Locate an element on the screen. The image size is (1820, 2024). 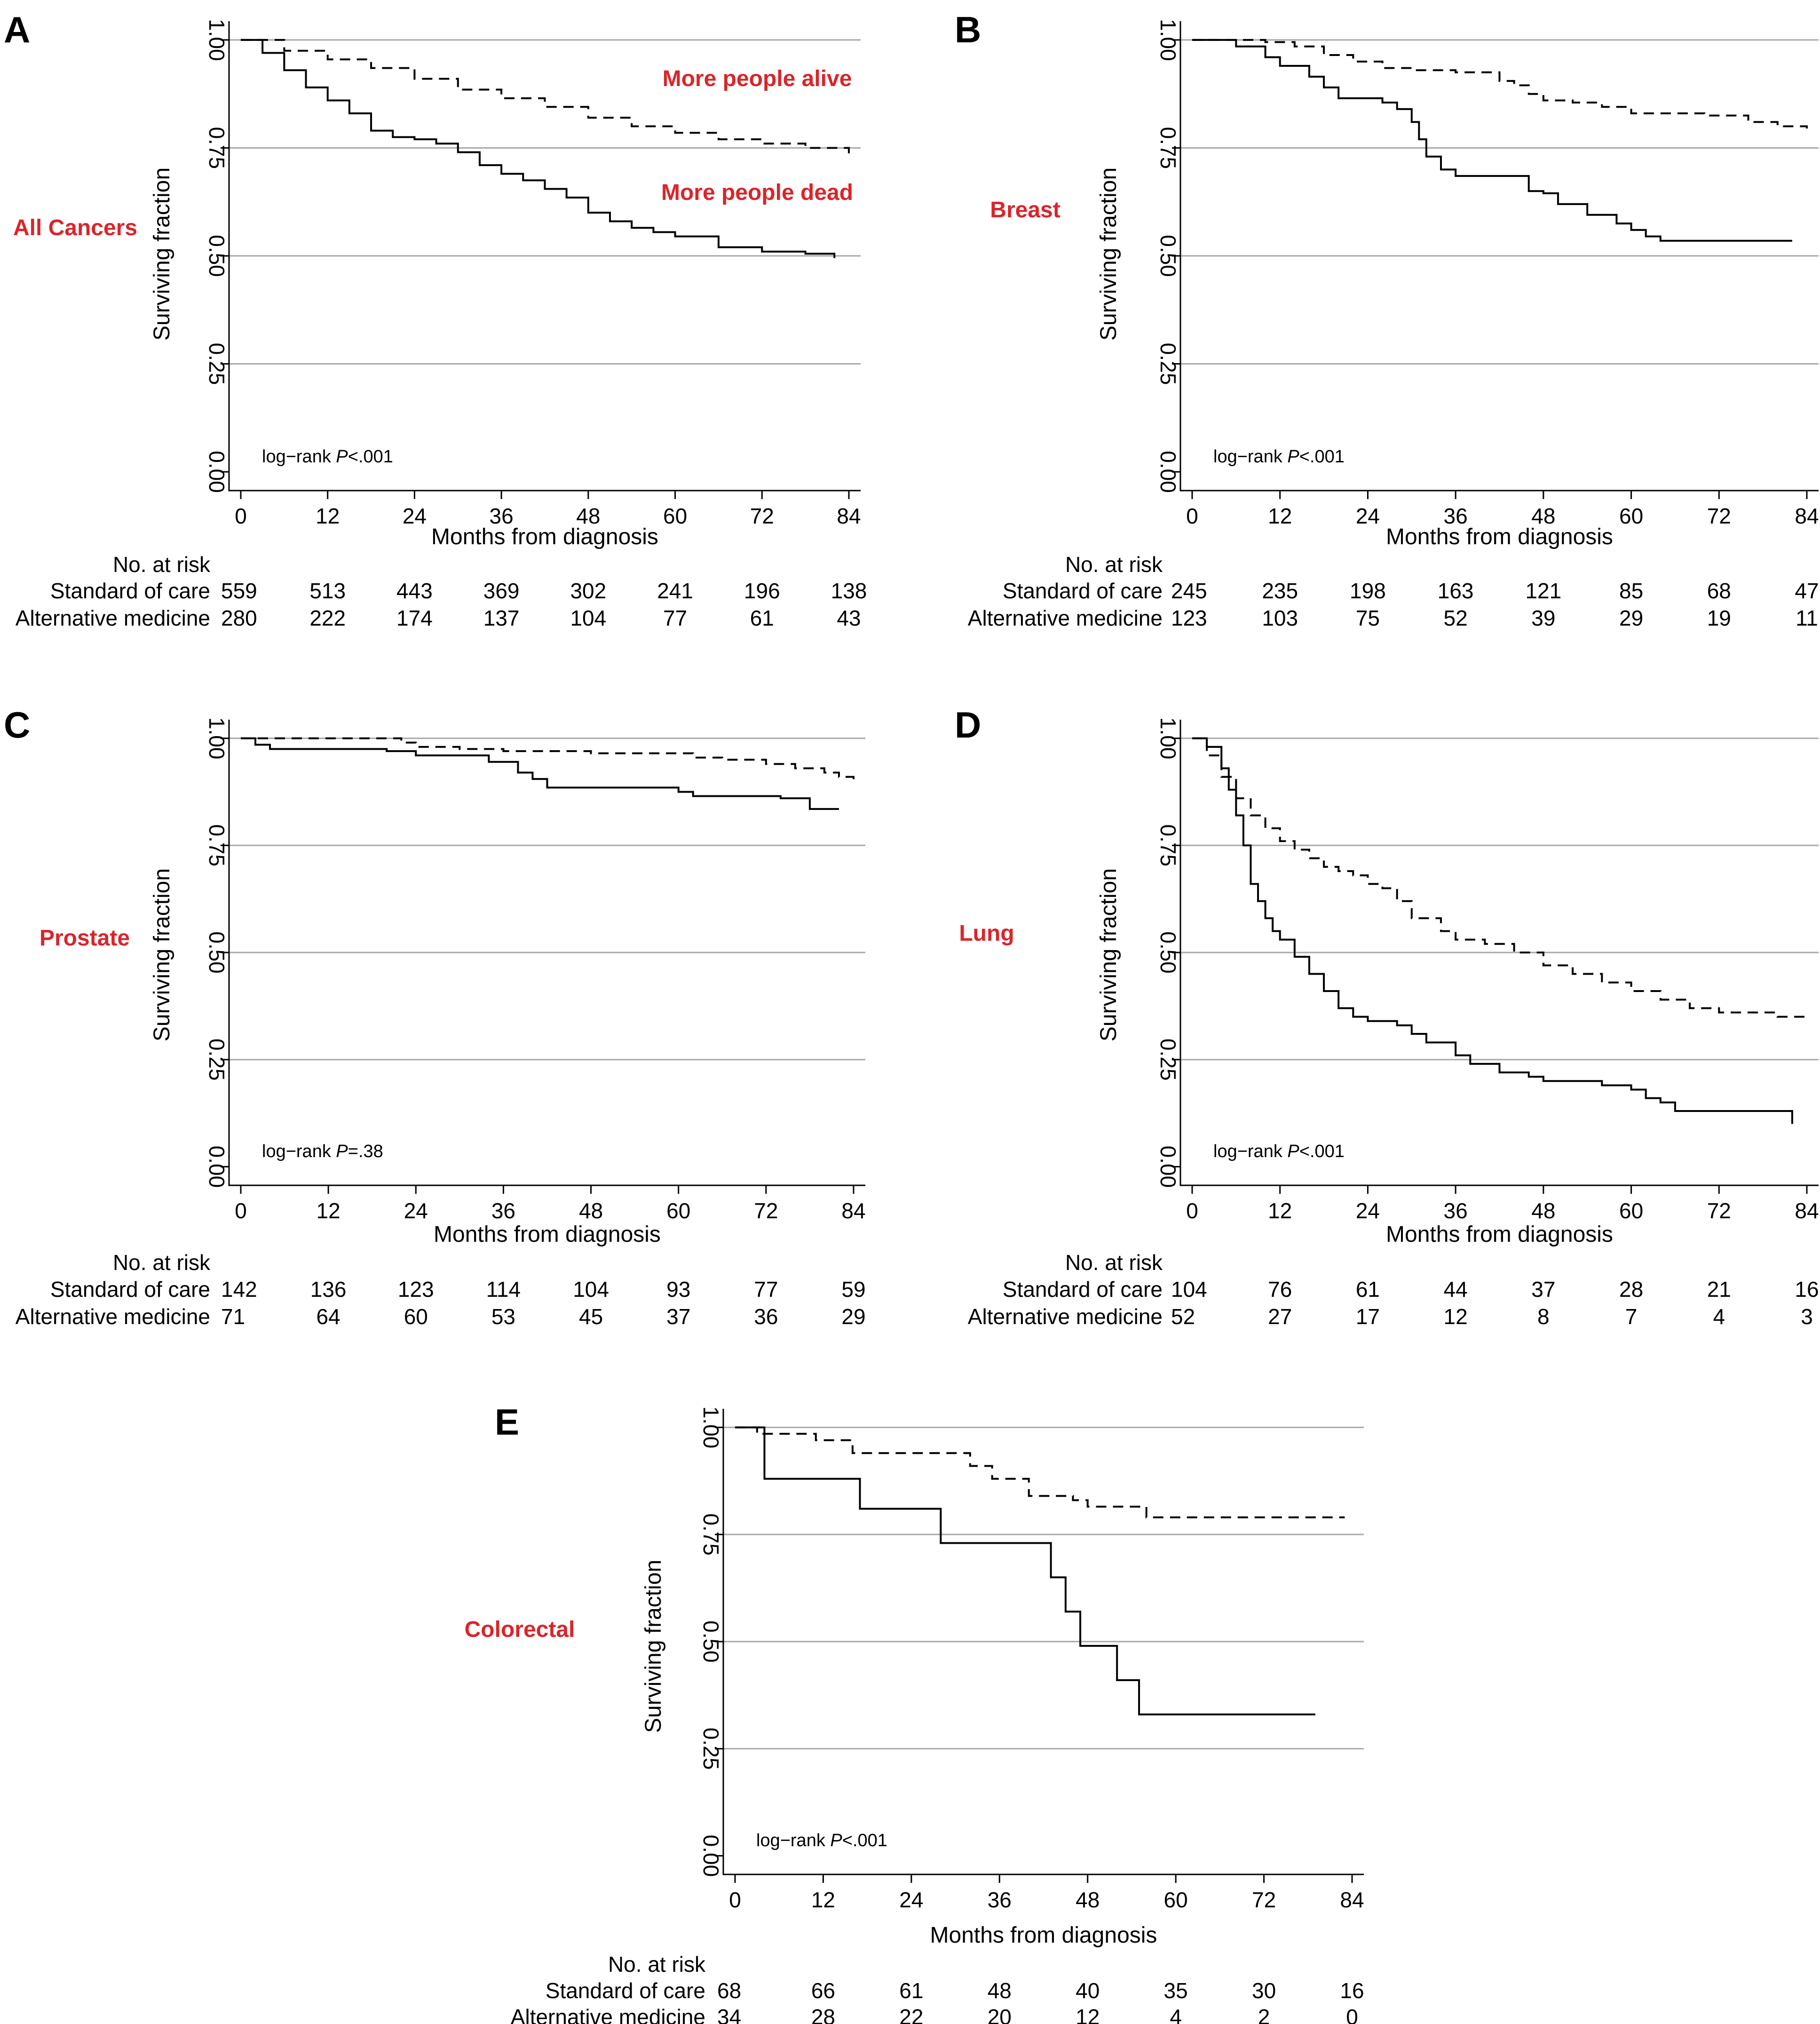
risk-value: 71 is located at coordinates (233, 1317).